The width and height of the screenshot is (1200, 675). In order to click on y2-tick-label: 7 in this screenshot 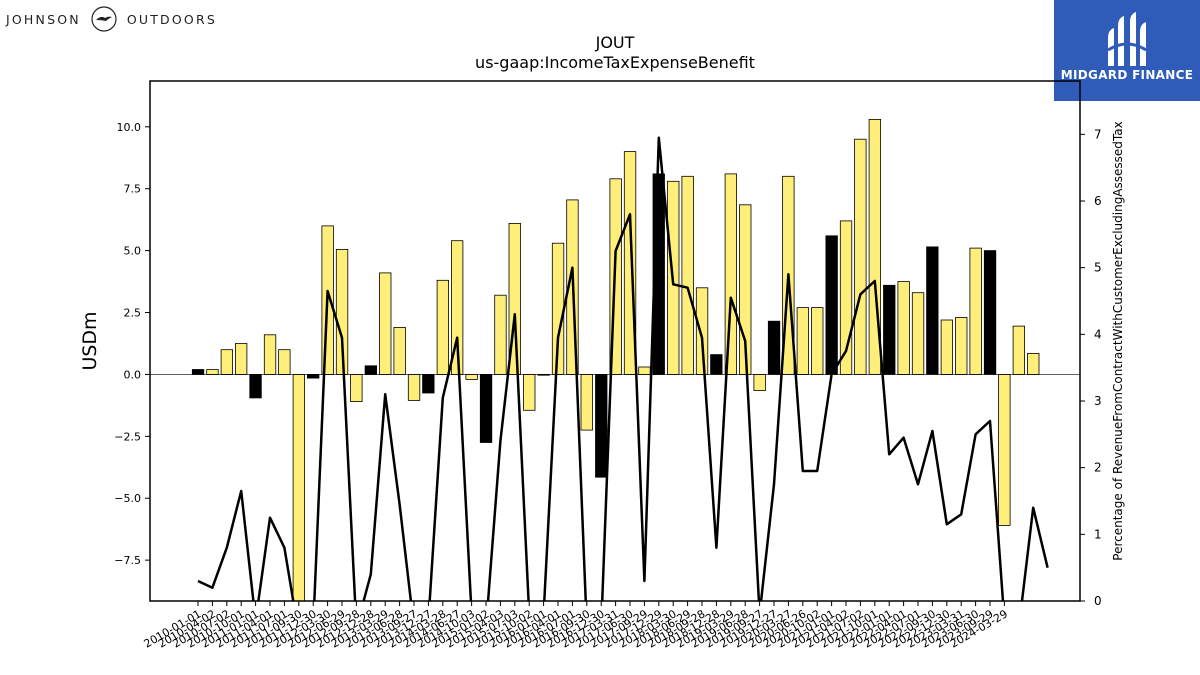, I will do `click(1098, 134)`.